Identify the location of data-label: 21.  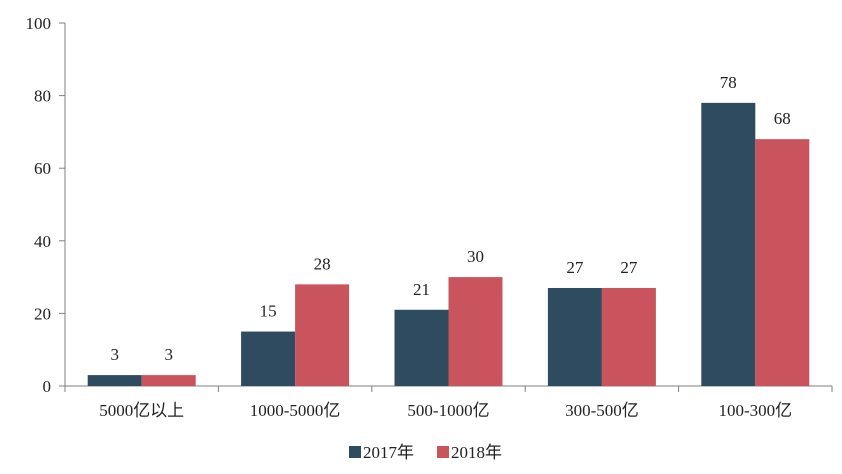
(421, 289).